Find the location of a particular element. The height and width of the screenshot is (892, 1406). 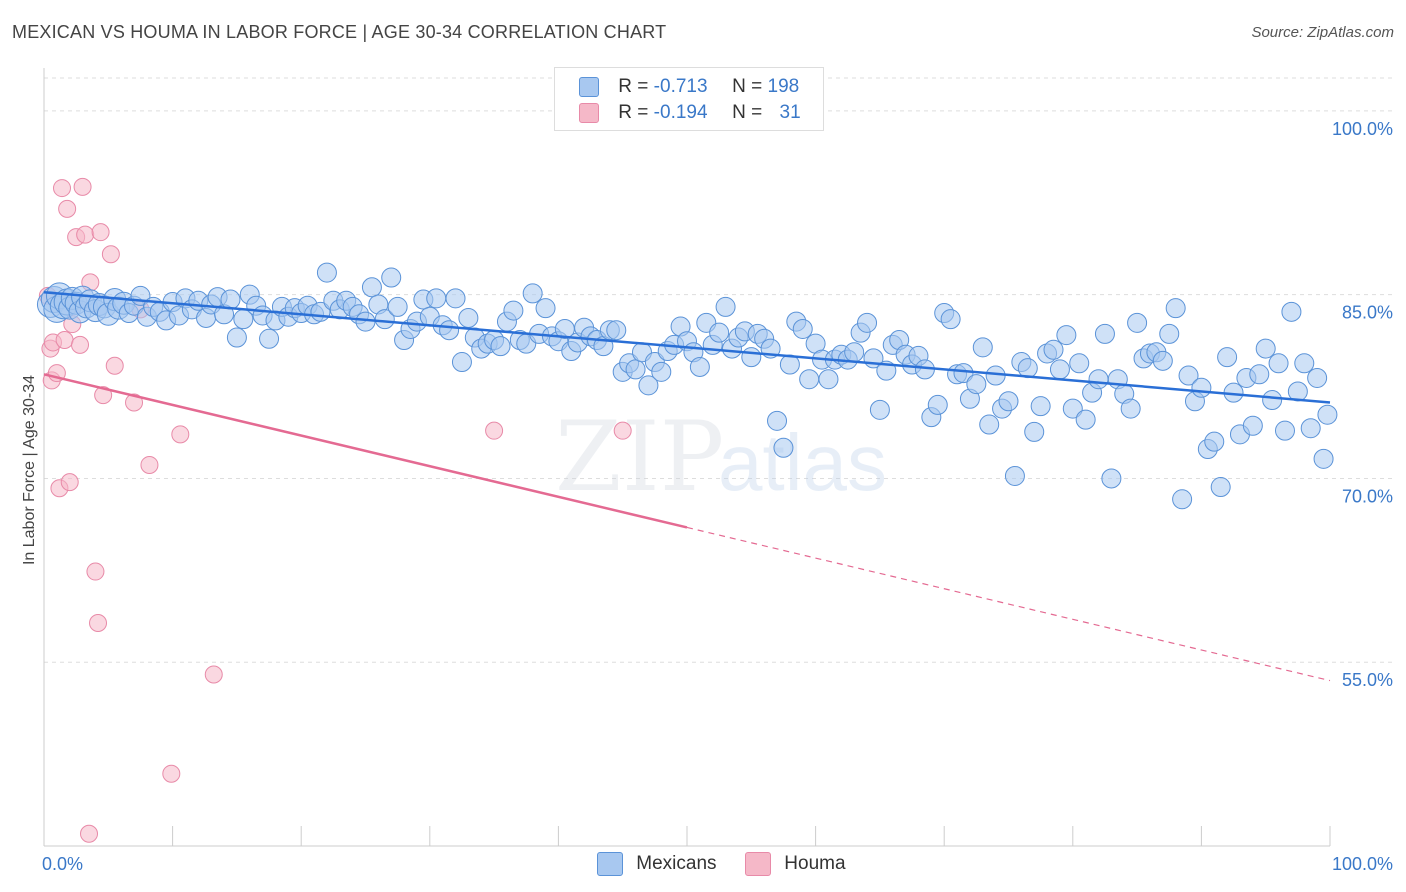

stats-legend: R = -0.713 N = 198 R = -0.194 N = 31 is located at coordinates (689, 99).